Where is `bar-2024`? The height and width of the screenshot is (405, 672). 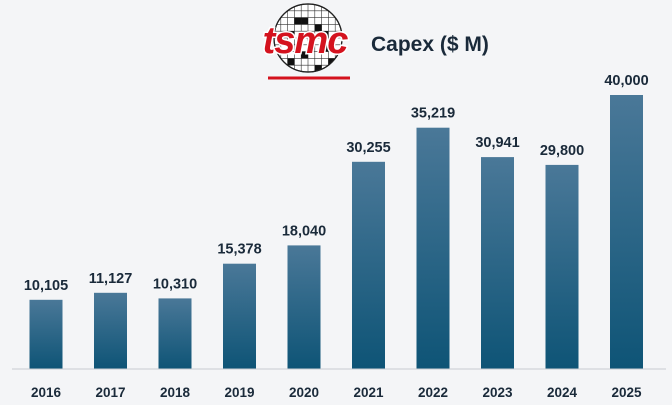
bar-2024 is located at coordinates (562, 266).